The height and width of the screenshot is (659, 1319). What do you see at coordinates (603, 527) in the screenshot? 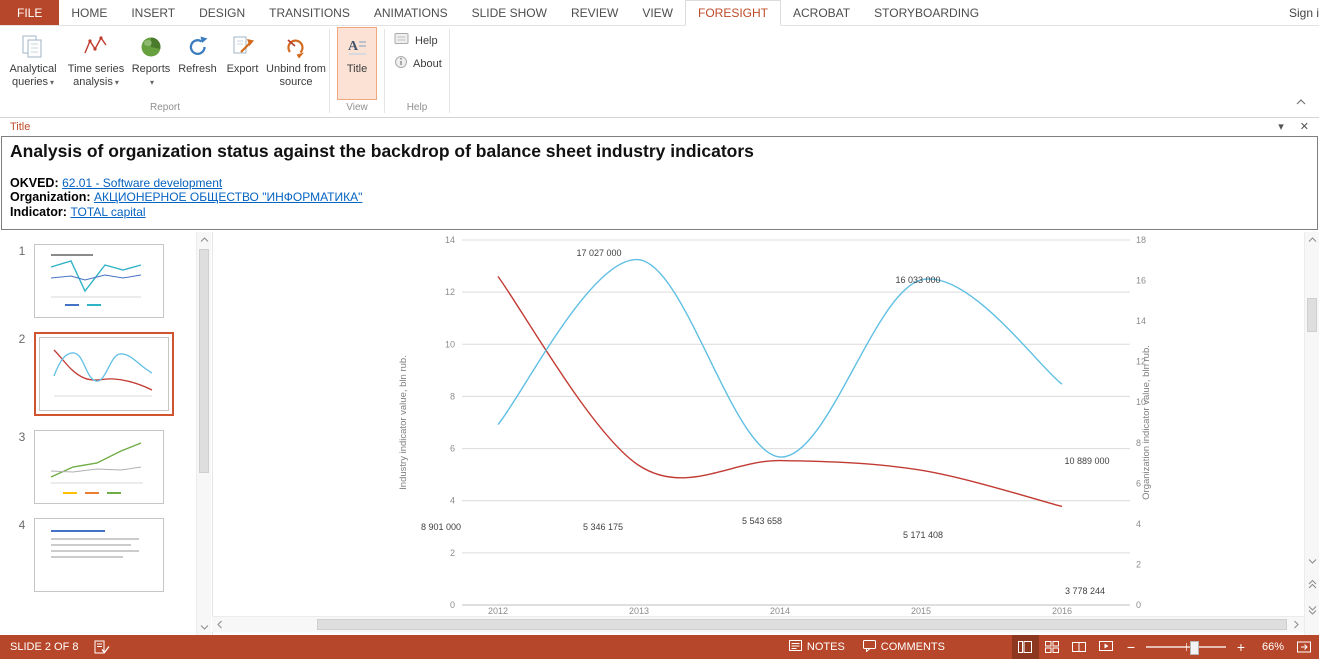
I see `svg-text: 5 346 175` at bounding box center [603, 527].